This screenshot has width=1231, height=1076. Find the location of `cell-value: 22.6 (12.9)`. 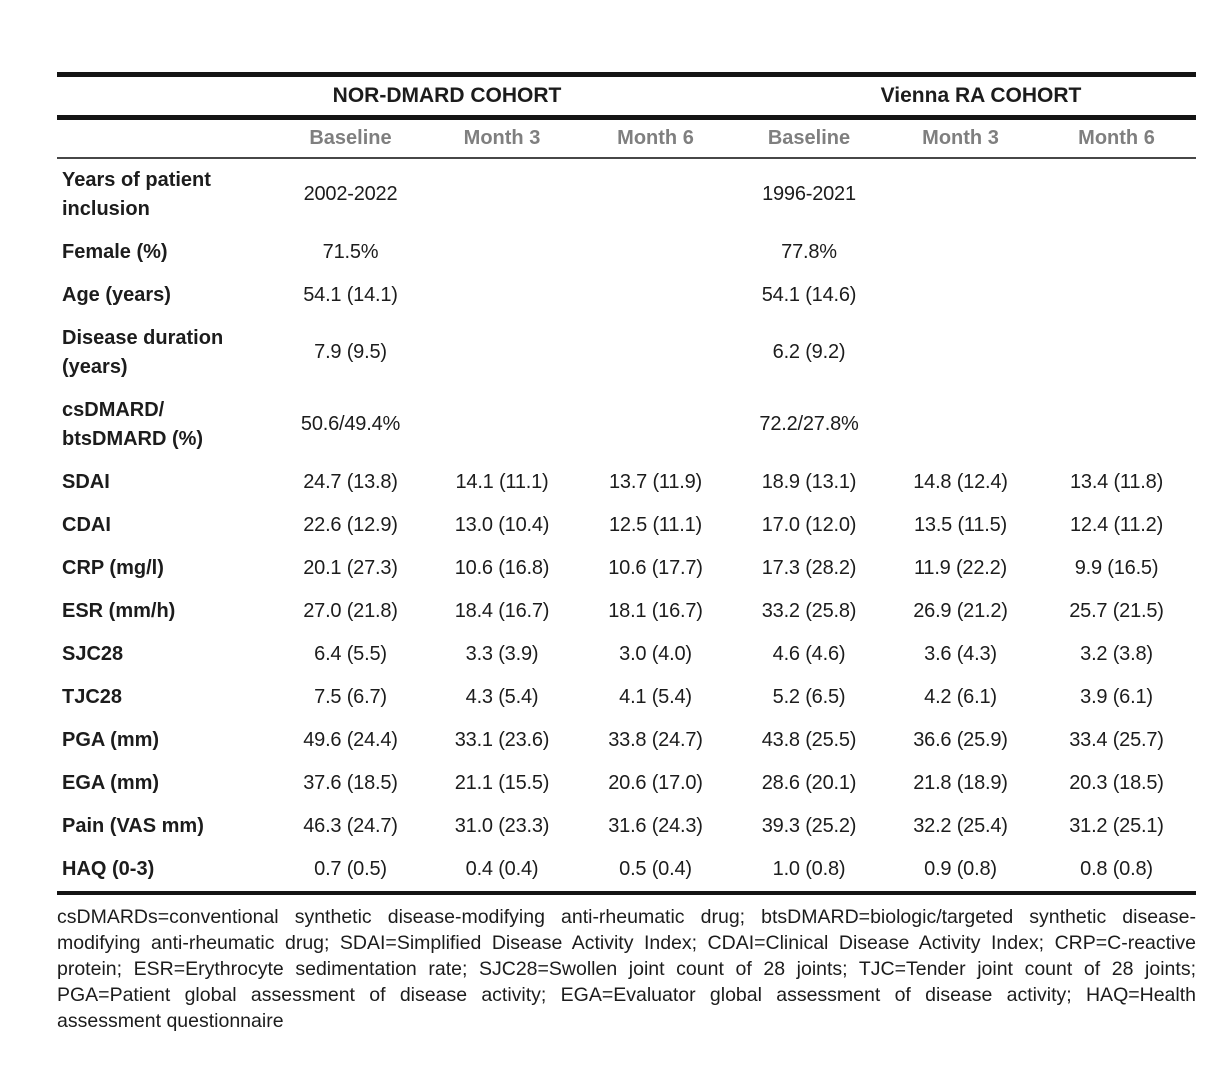

cell-value: 22.6 (12.9) is located at coordinates (350, 524).